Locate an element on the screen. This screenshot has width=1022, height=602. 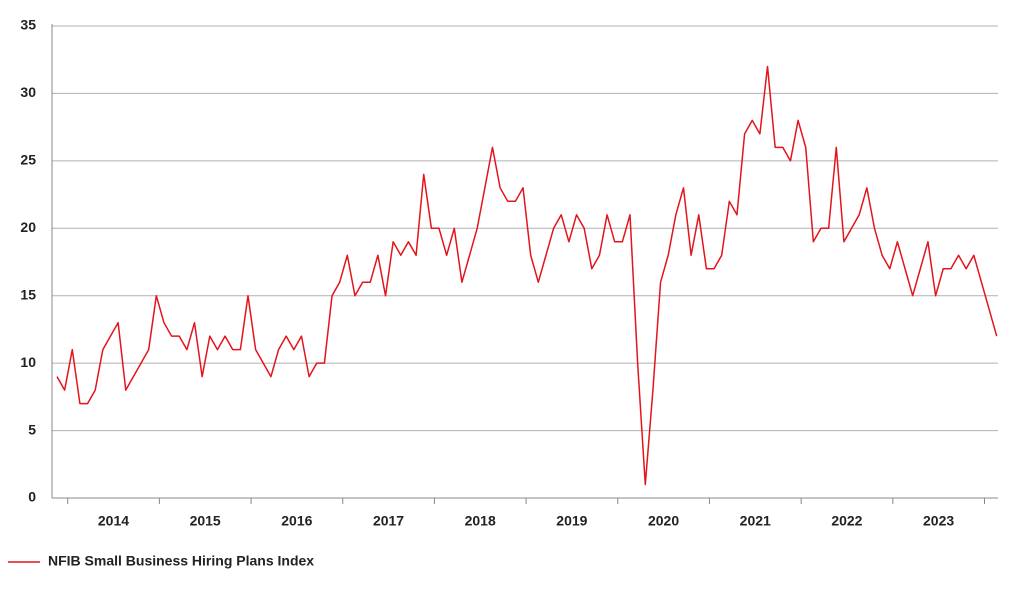
y-tick-label: 0 is located at coordinates (32, 497).